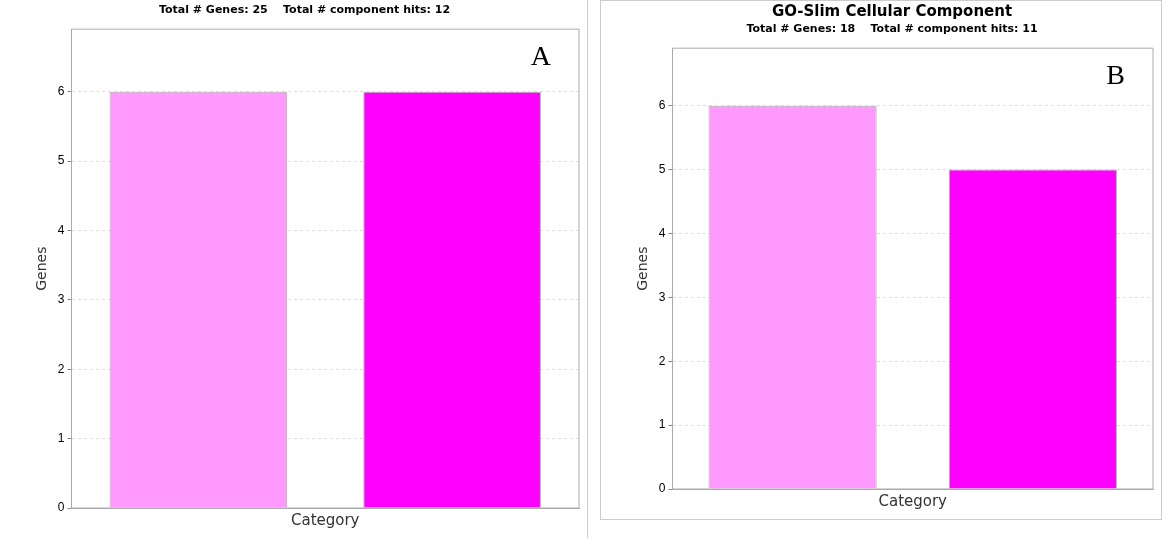 This screenshot has width=1167, height=538. Describe the element at coordinates (892, 29) in the screenshot. I see `chart-subtitle: Total # Genes: 18 Total # component hits: 11` at that location.